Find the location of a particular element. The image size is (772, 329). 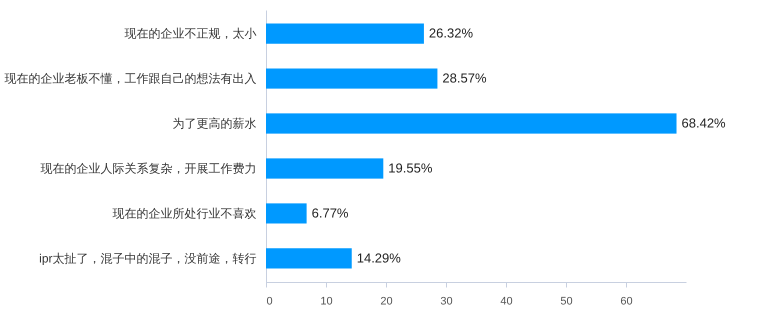

y-tick-label: 现在的企业老板不懂，工作跟自己的想法有出入 is located at coordinates (130, 79).